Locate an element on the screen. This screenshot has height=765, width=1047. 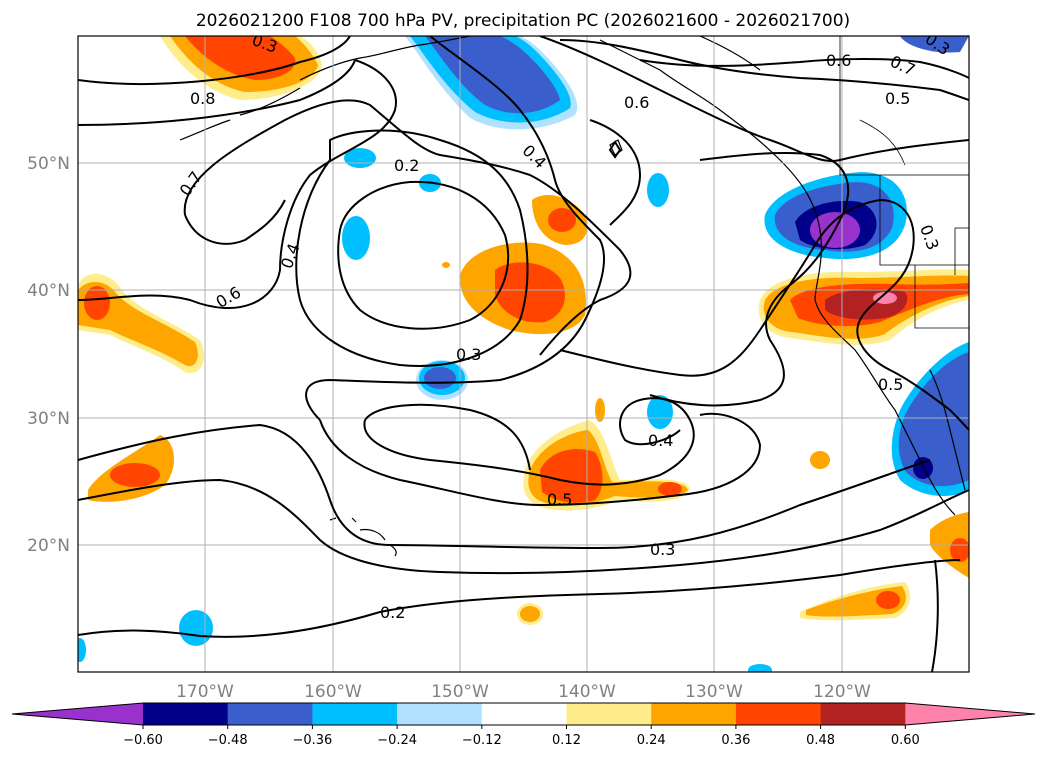
longitude-labels: 170°W 160°W 150°W 140°W 130°W 120°W is located at coordinates (523, 692).